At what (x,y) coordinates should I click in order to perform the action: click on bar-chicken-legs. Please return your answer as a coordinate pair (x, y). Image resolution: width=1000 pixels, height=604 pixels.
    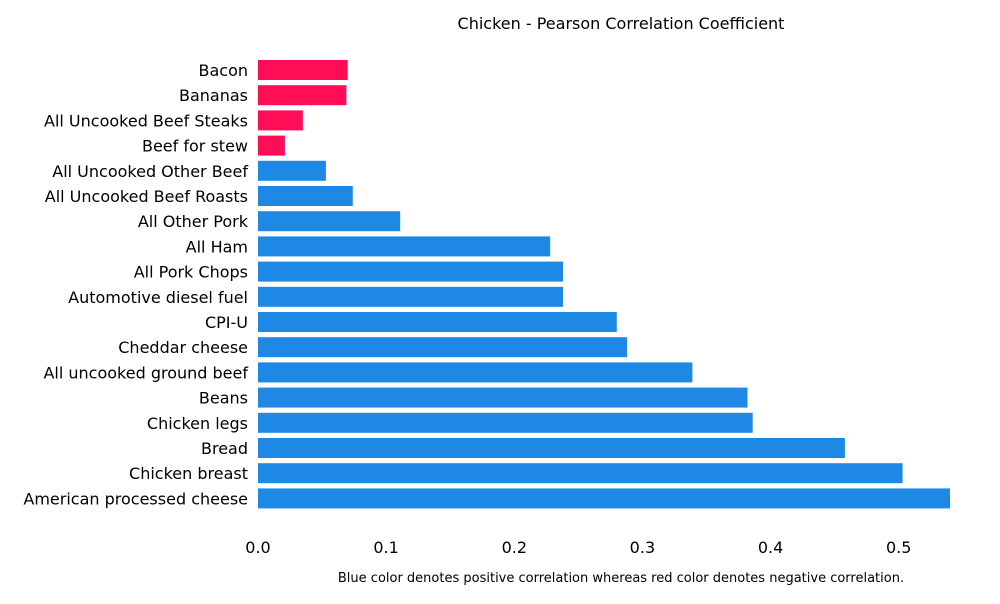
    Looking at the image, I should click on (505, 422).